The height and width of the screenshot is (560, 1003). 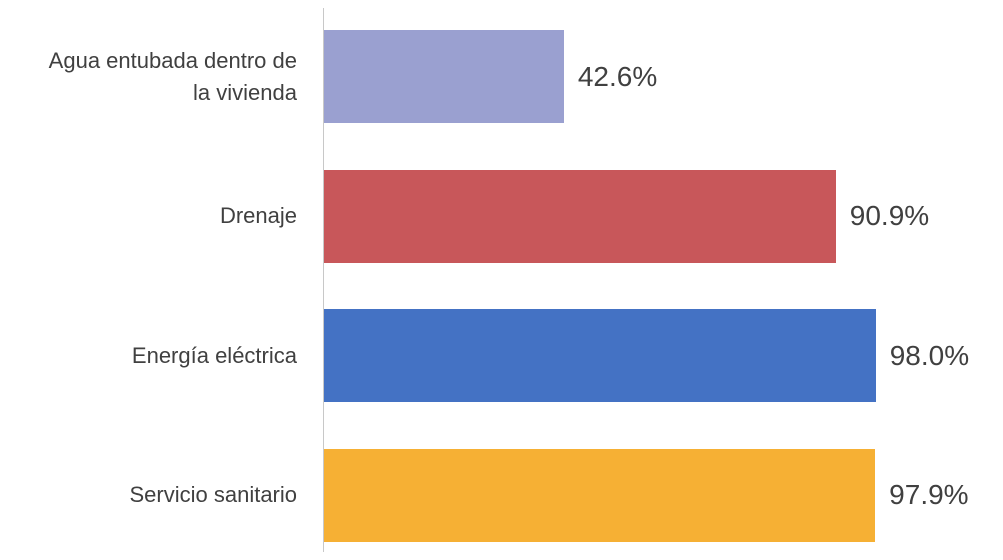 What do you see at coordinates (617, 76) in the screenshot?
I see `value-label: 42.6%` at bounding box center [617, 76].